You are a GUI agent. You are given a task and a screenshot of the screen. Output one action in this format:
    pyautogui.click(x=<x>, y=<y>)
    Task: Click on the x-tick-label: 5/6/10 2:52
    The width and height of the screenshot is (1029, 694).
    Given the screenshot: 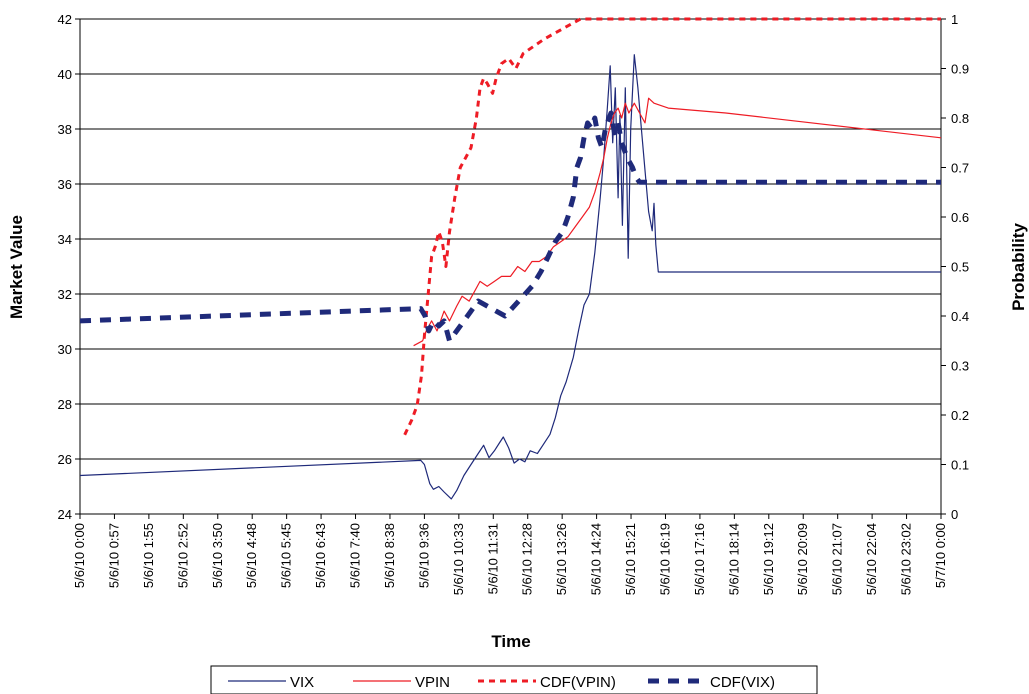 What is the action you would take?
    pyautogui.click(x=182, y=555)
    